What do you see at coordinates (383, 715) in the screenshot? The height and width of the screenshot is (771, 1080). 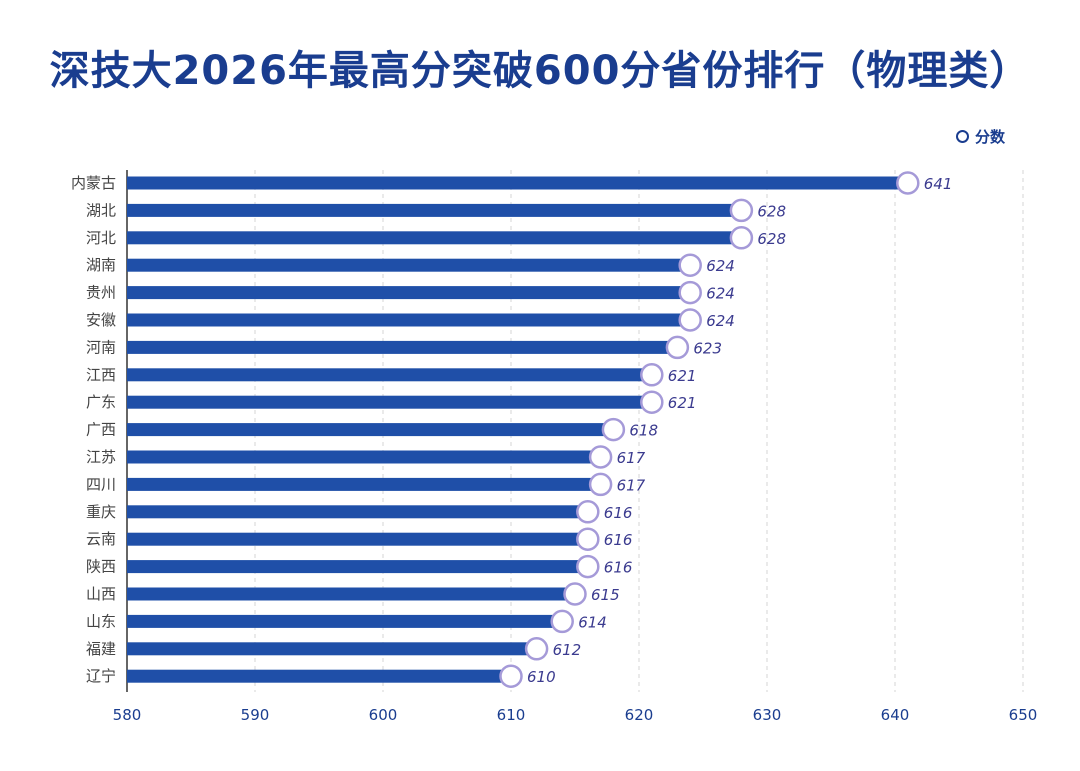 I see `x-tick-label: 600` at bounding box center [383, 715].